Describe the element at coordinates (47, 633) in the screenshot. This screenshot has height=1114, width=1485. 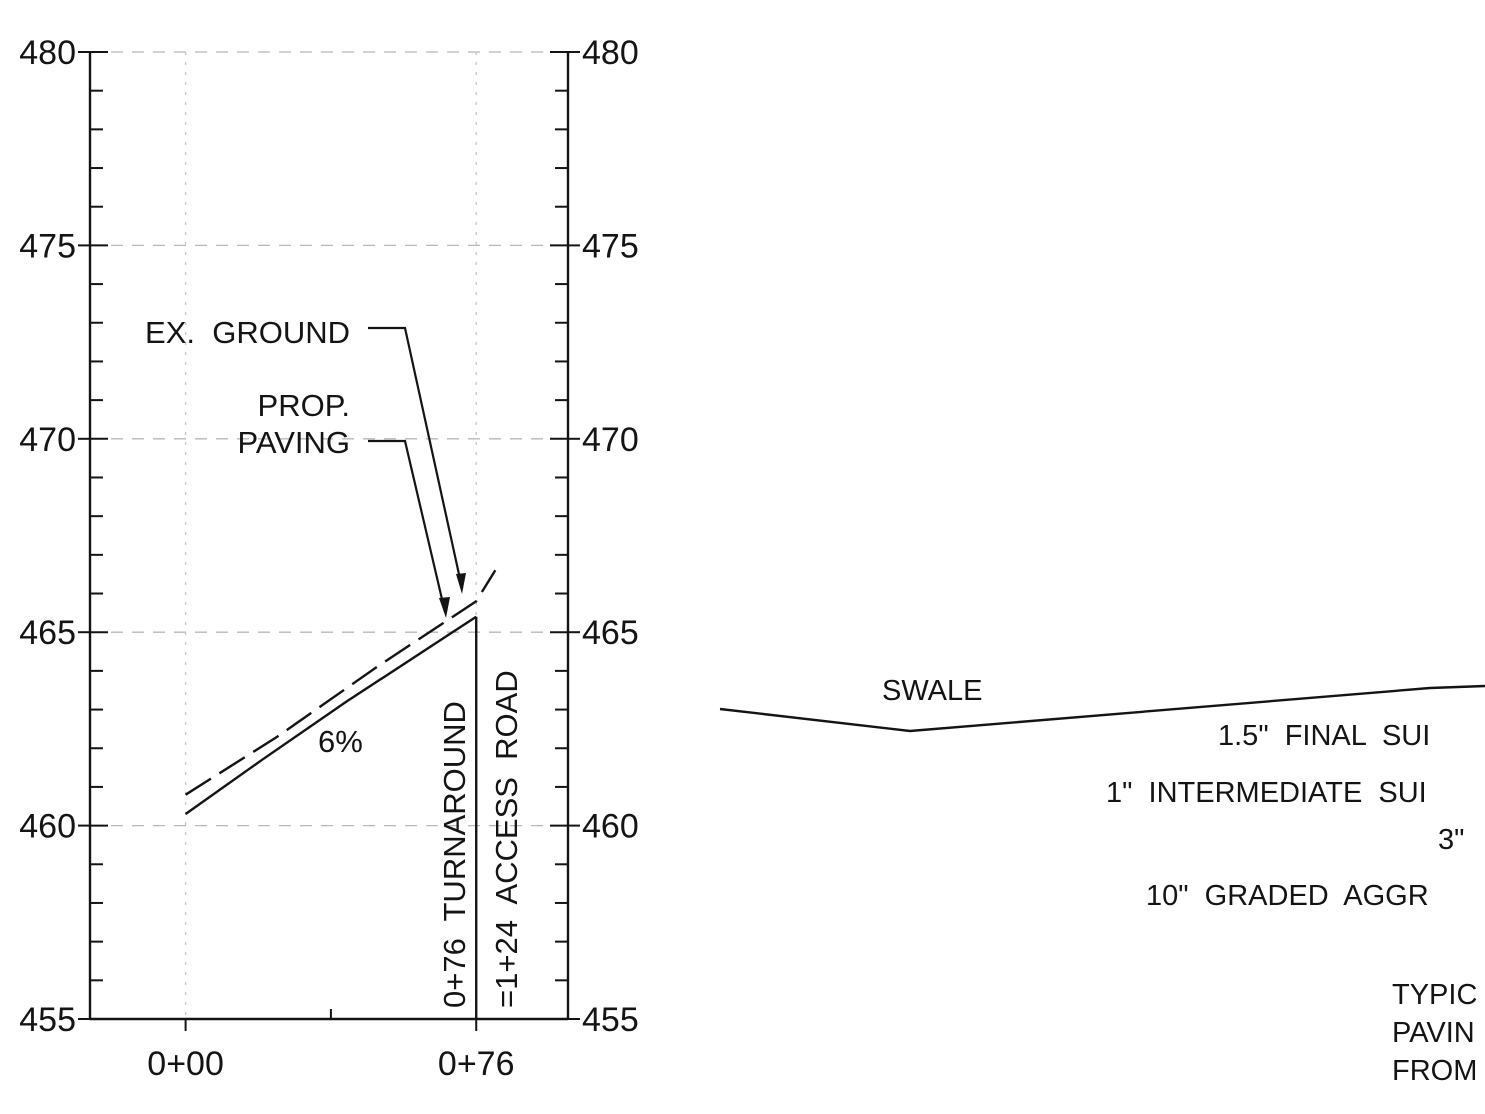
I see `left-elevation-label: 465` at that location.